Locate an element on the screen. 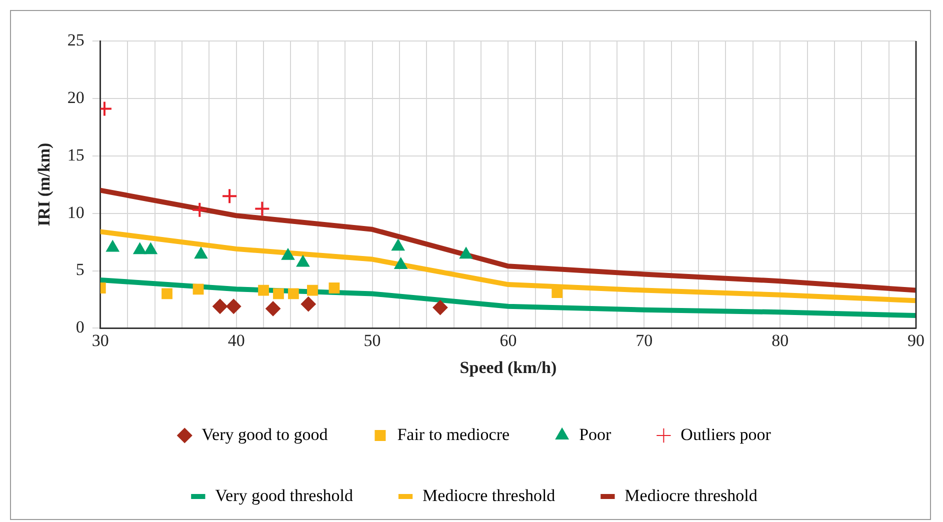 This screenshot has height=522, width=943. x-tick-label: 40 is located at coordinates (236, 340).